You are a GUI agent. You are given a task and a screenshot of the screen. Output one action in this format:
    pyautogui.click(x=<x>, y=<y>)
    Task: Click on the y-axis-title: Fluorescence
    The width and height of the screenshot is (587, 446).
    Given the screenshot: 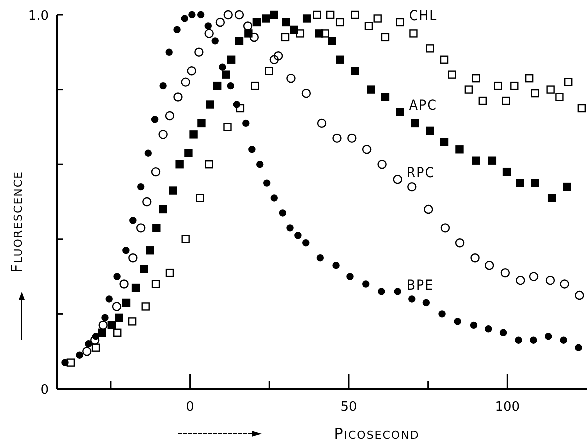 What is the action you would take?
    pyautogui.click(x=17, y=222)
    